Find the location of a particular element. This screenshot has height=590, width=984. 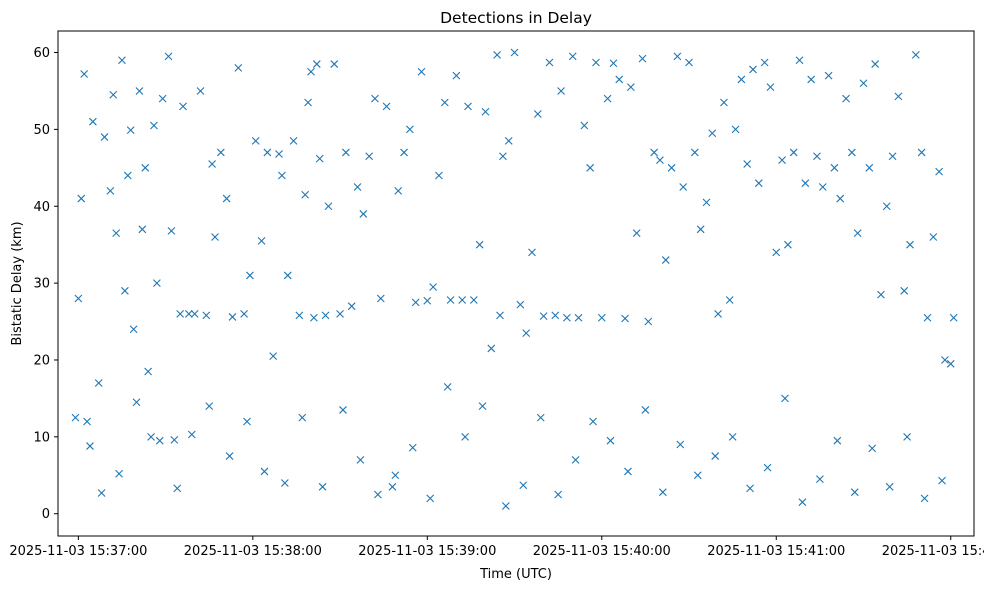

x-tick-label: 2025-11-03 15:37:00 is located at coordinates (78, 551).